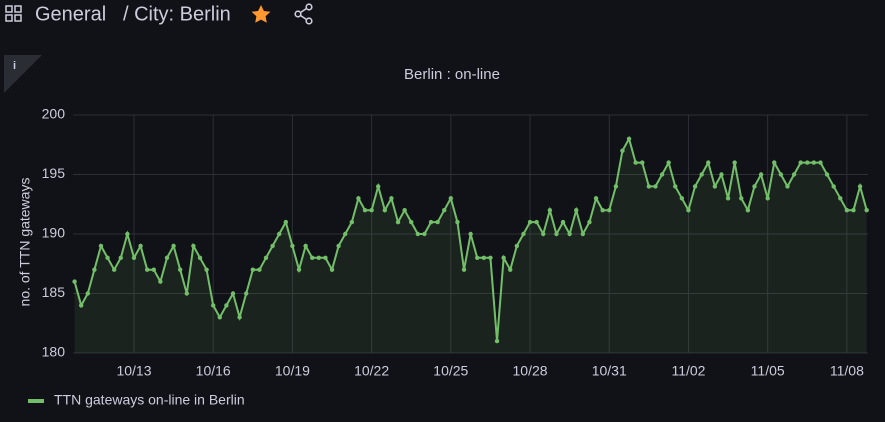 The width and height of the screenshot is (885, 422). Describe the element at coordinates (133, 371) in the screenshot. I see `x-tick-label: 10/13` at that location.